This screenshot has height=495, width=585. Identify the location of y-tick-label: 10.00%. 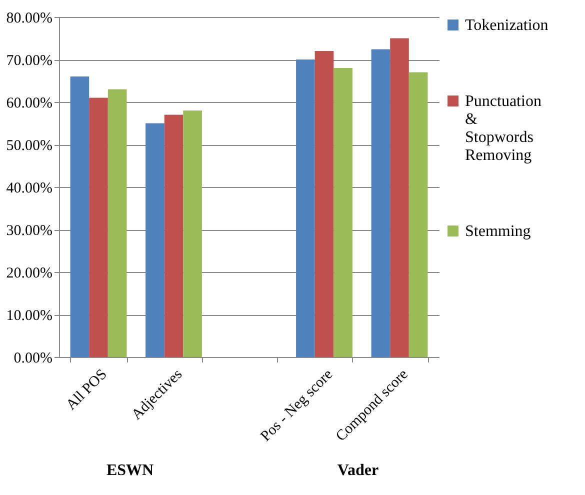
(29, 316).